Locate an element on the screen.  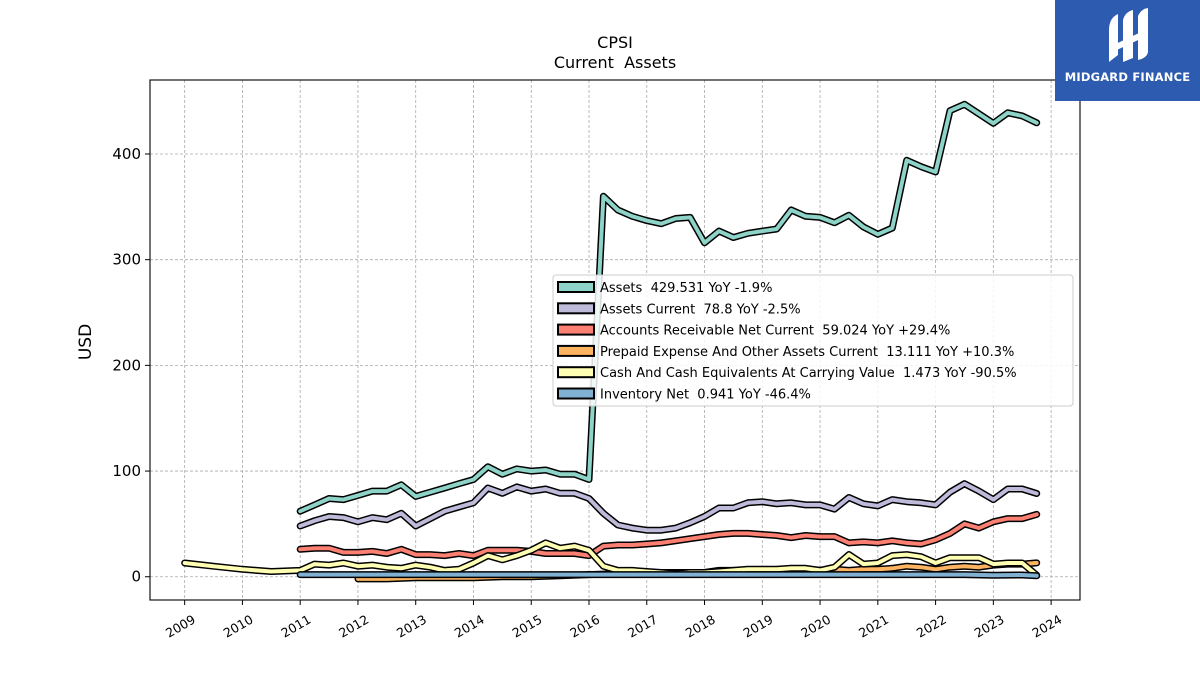
legend-box is located at coordinates (813, 340).